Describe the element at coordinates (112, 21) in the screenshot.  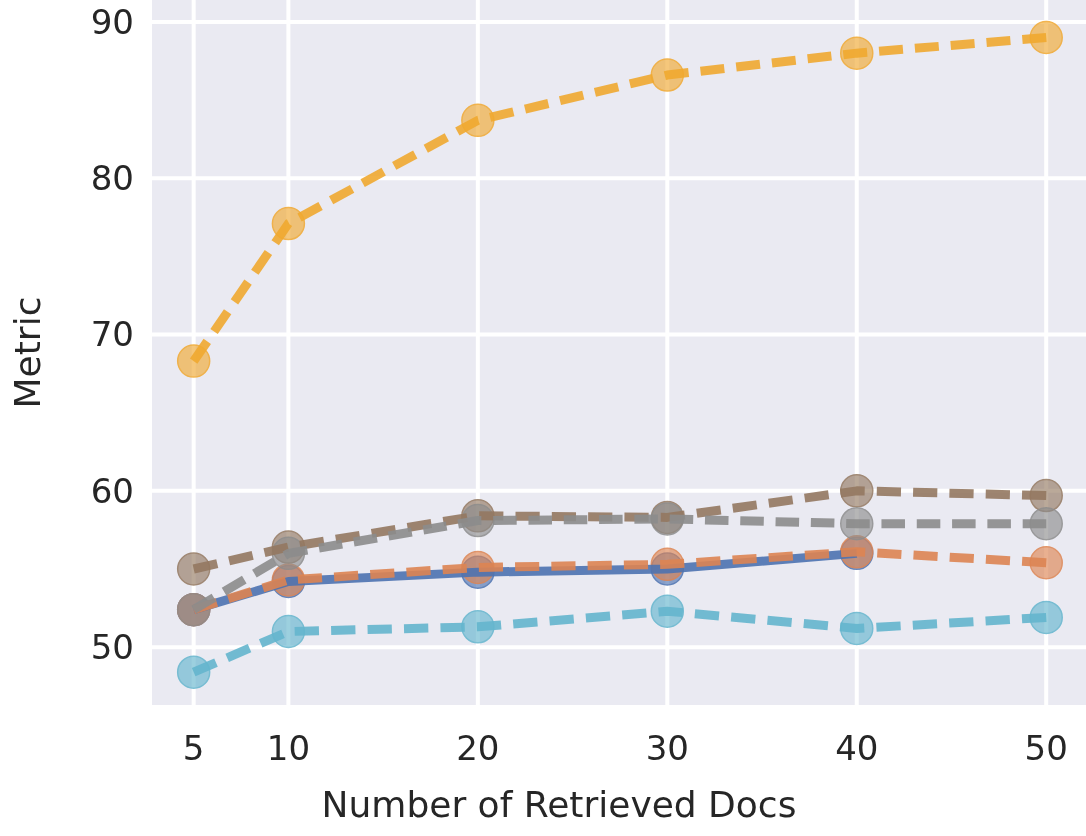
I see `y-tick-label: 90` at that location.